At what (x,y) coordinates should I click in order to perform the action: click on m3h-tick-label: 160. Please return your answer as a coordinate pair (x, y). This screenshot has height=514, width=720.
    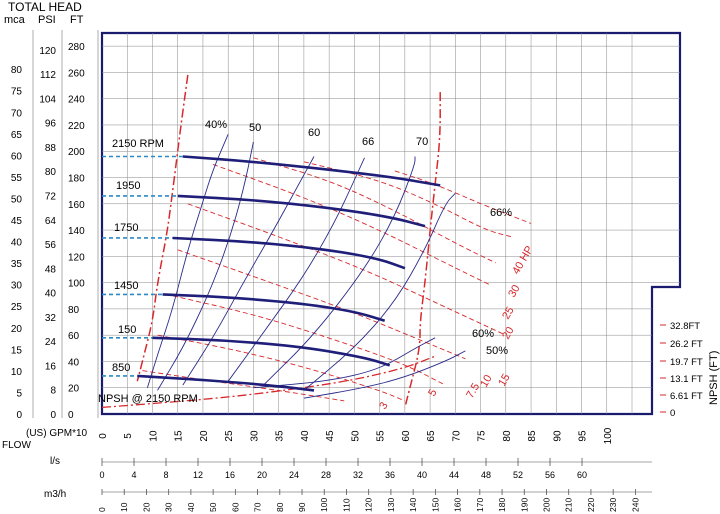
    Looking at the image, I should click on (458, 505).